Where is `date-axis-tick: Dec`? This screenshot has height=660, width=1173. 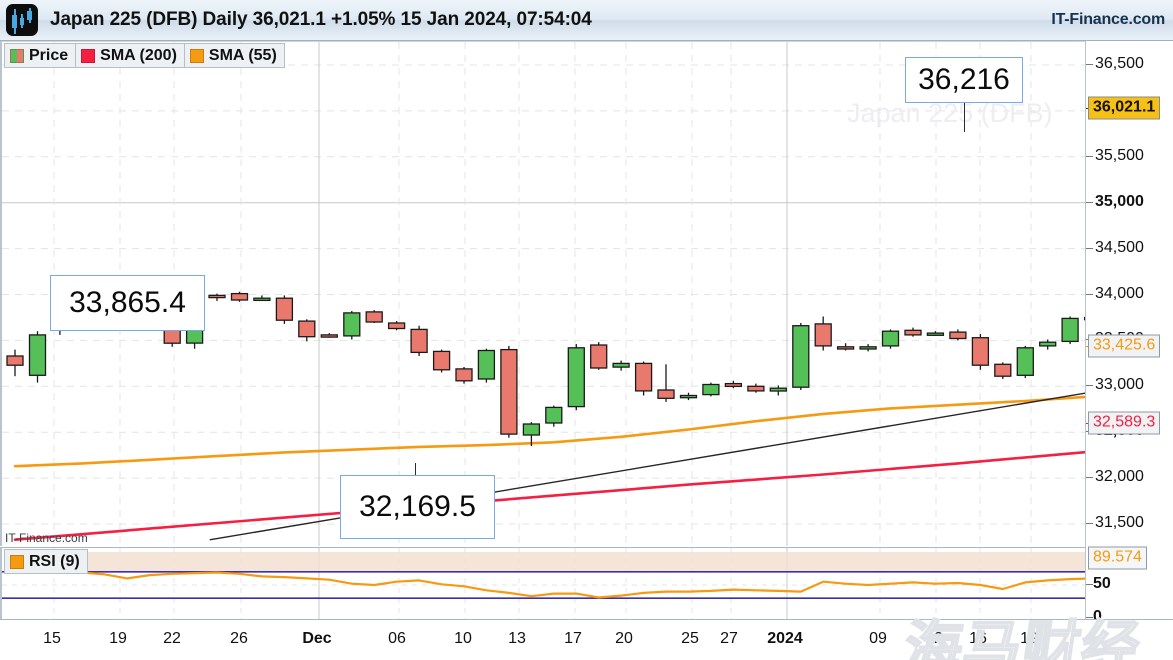 date-axis-tick: Dec is located at coordinates (317, 638).